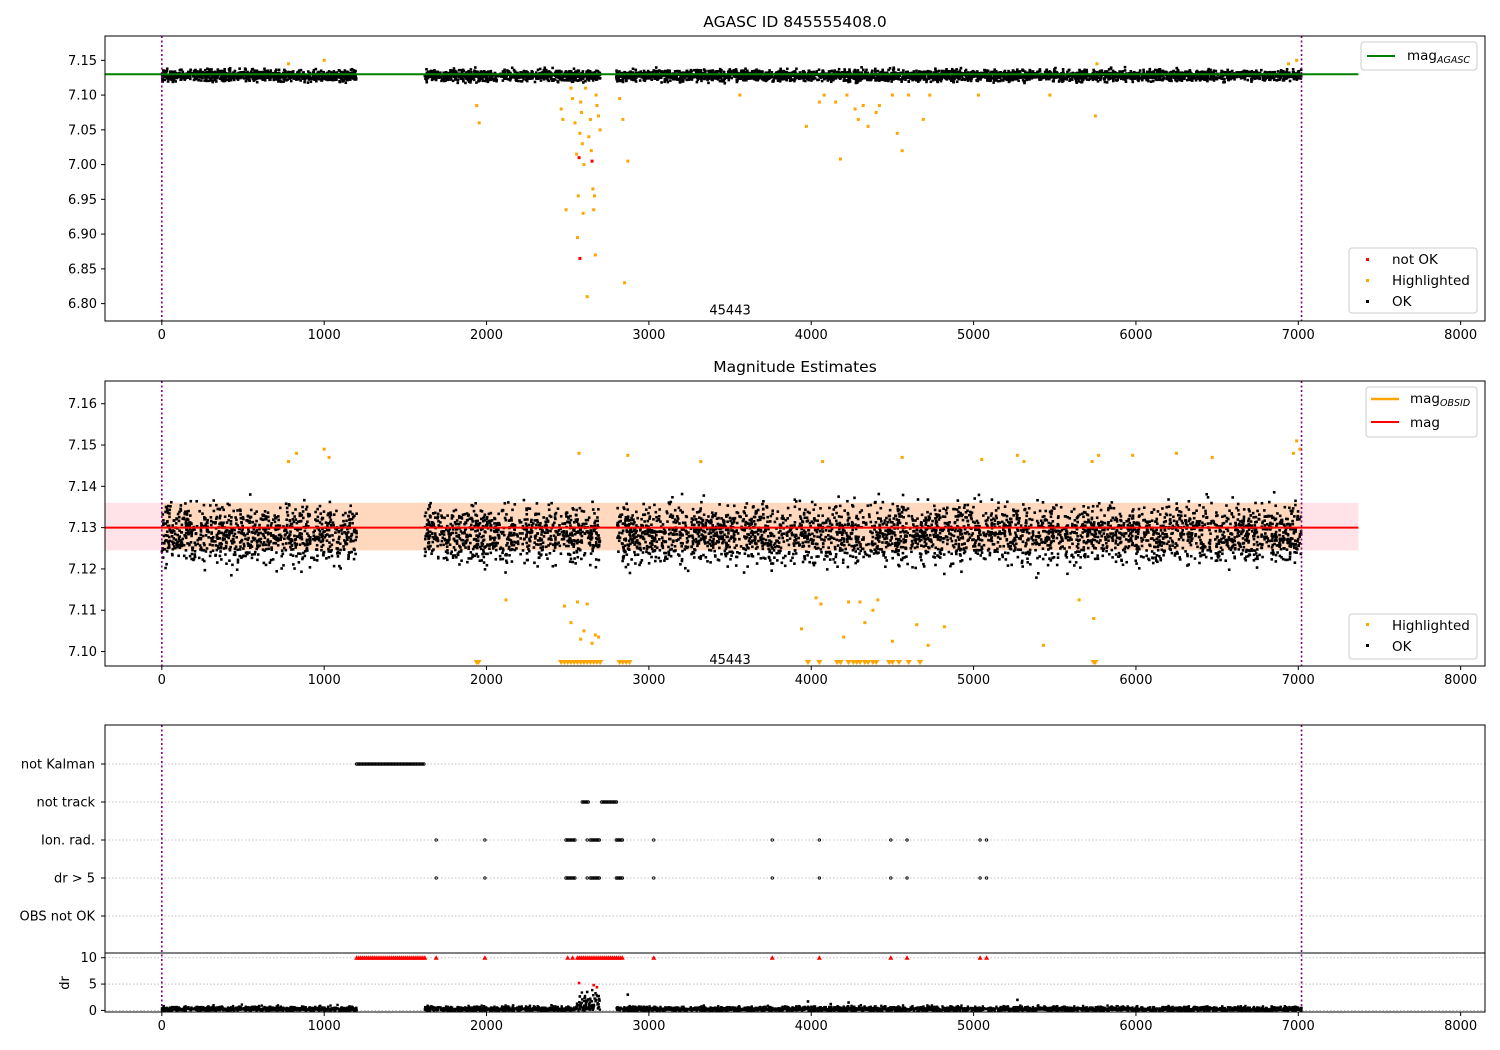 The height and width of the screenshot is (1050, 1500). Describe the element at coordinates (162, 335) in the screenshot. I see `x-tick-label: 0` at that location.